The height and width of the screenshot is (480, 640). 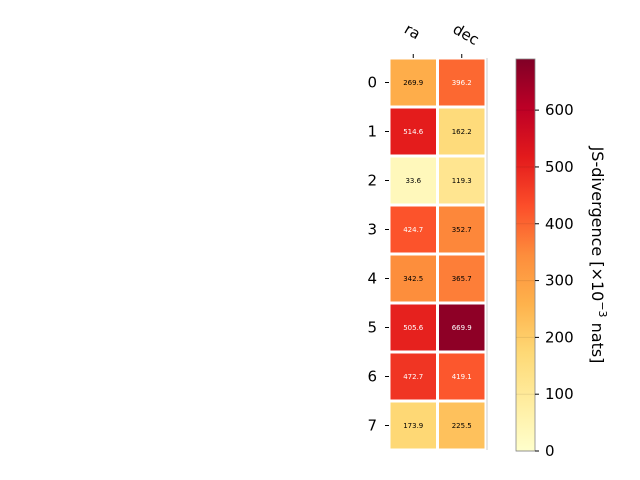 What do you see at coordinates (597, 224) in the screenshot?
I see `colorbar-label-prefix: JS-divergence [×10` at bounding box center [597, 224].